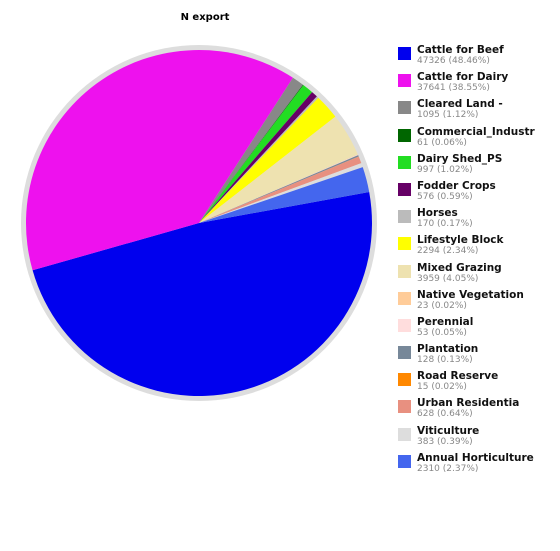 The height and width of the screenshot is (551, 560). I want to click on legend-value: 61 (0.06%), so click(442, 142).